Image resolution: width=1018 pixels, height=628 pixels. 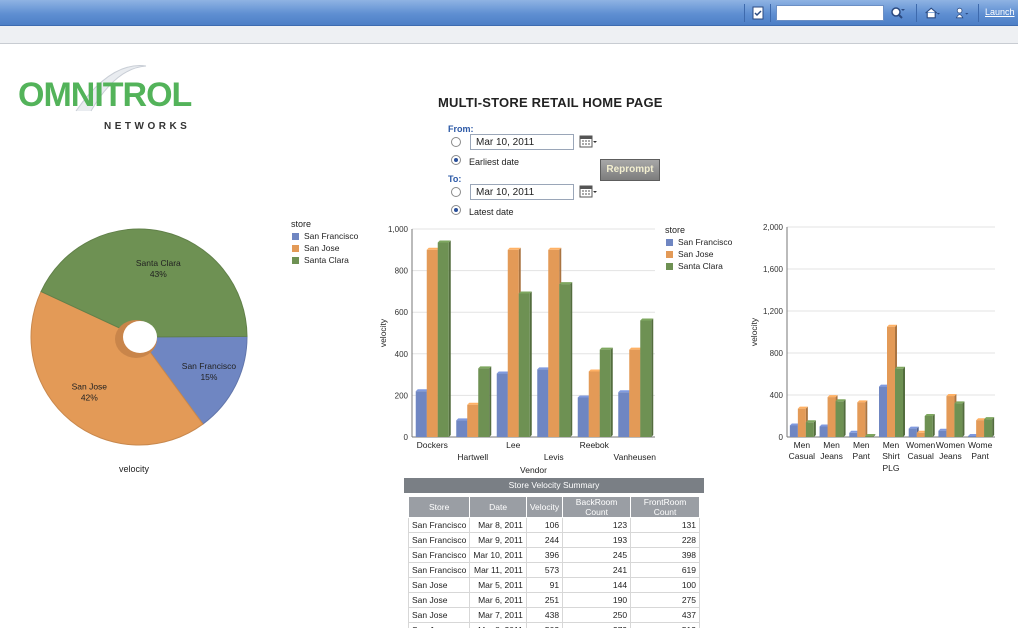 What do you see at coordinates (544, 525) in the screenshot?
I see `table-cell: 106` at bounding box center [544, 525].